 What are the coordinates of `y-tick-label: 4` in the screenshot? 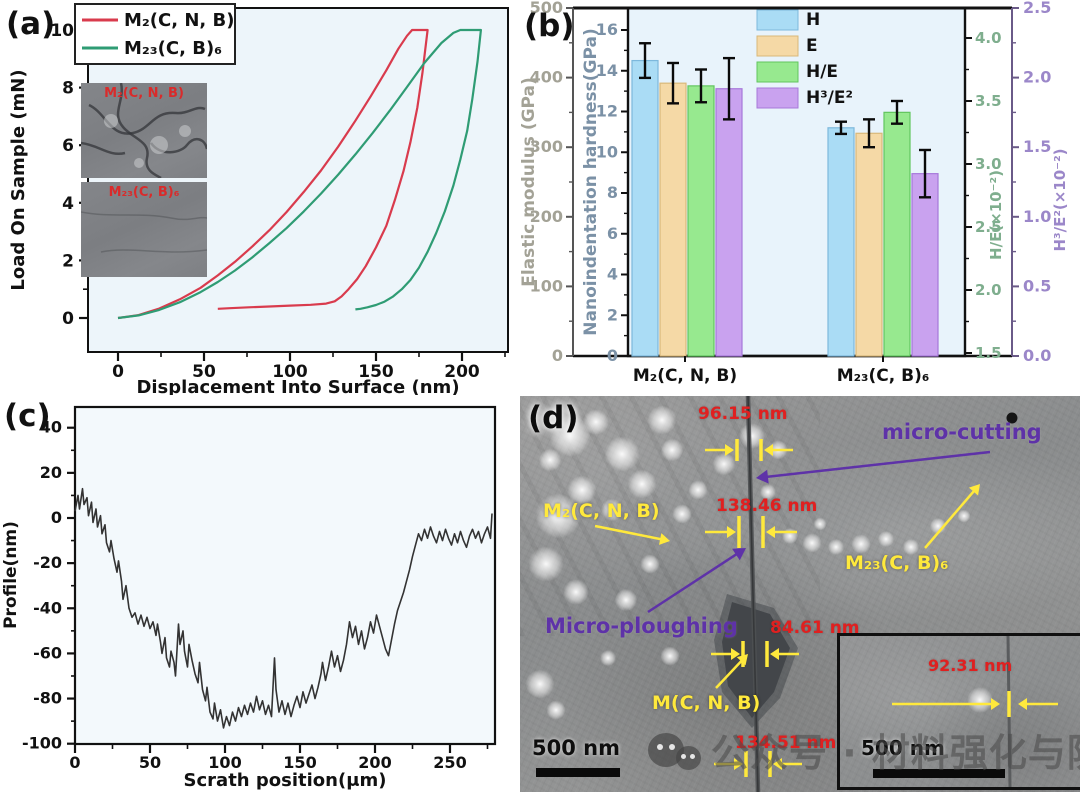 It's located at (68, 204).